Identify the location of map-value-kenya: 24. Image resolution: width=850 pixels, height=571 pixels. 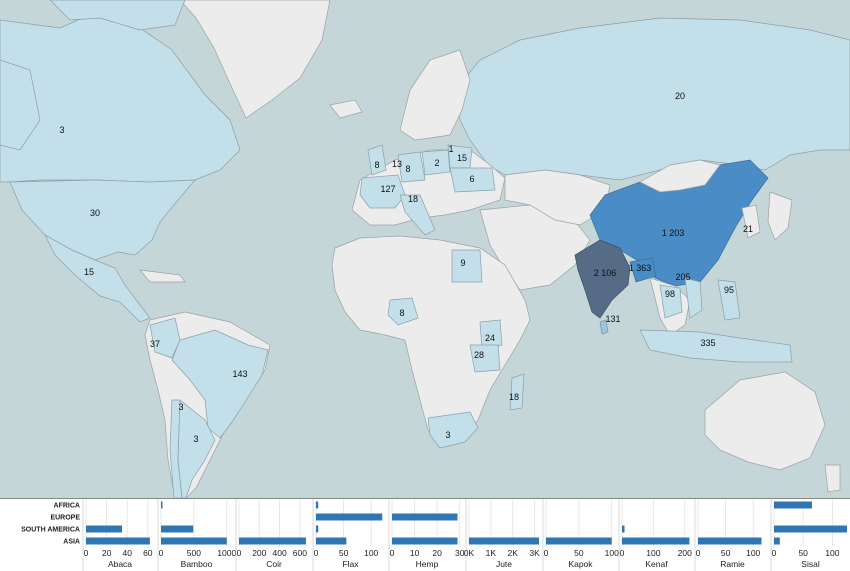
(490, 338).